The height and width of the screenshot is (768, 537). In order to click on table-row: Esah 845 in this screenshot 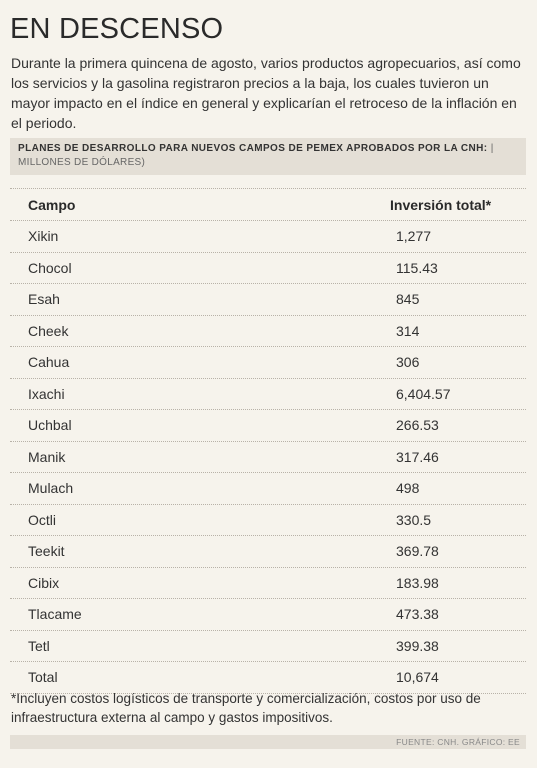, I will do `click(268, 300)`.